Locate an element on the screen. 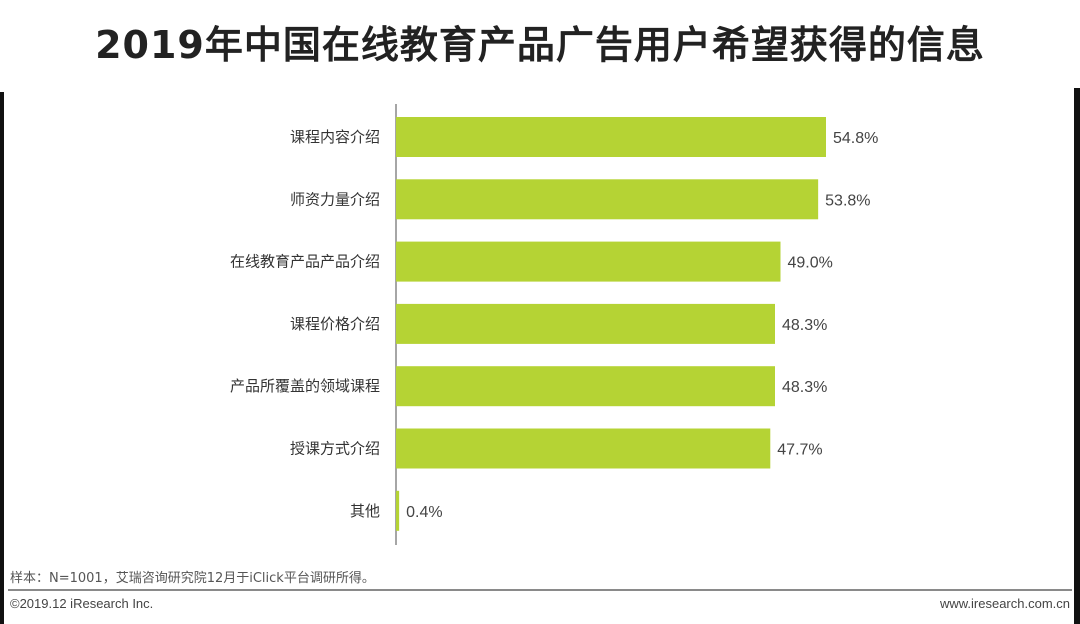 This screenshot has height=624, width=1080. category-label: 授课方式介绍 is located at coordinates (335, 449).